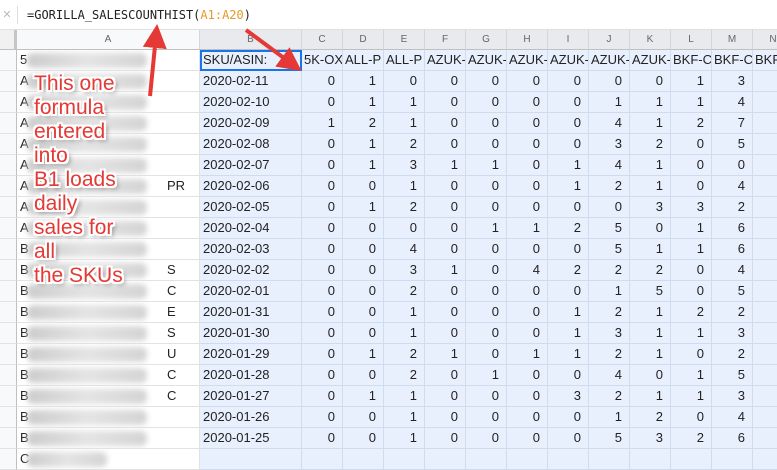  I want to click on sku-header: ALL-P, so click(404, 60).